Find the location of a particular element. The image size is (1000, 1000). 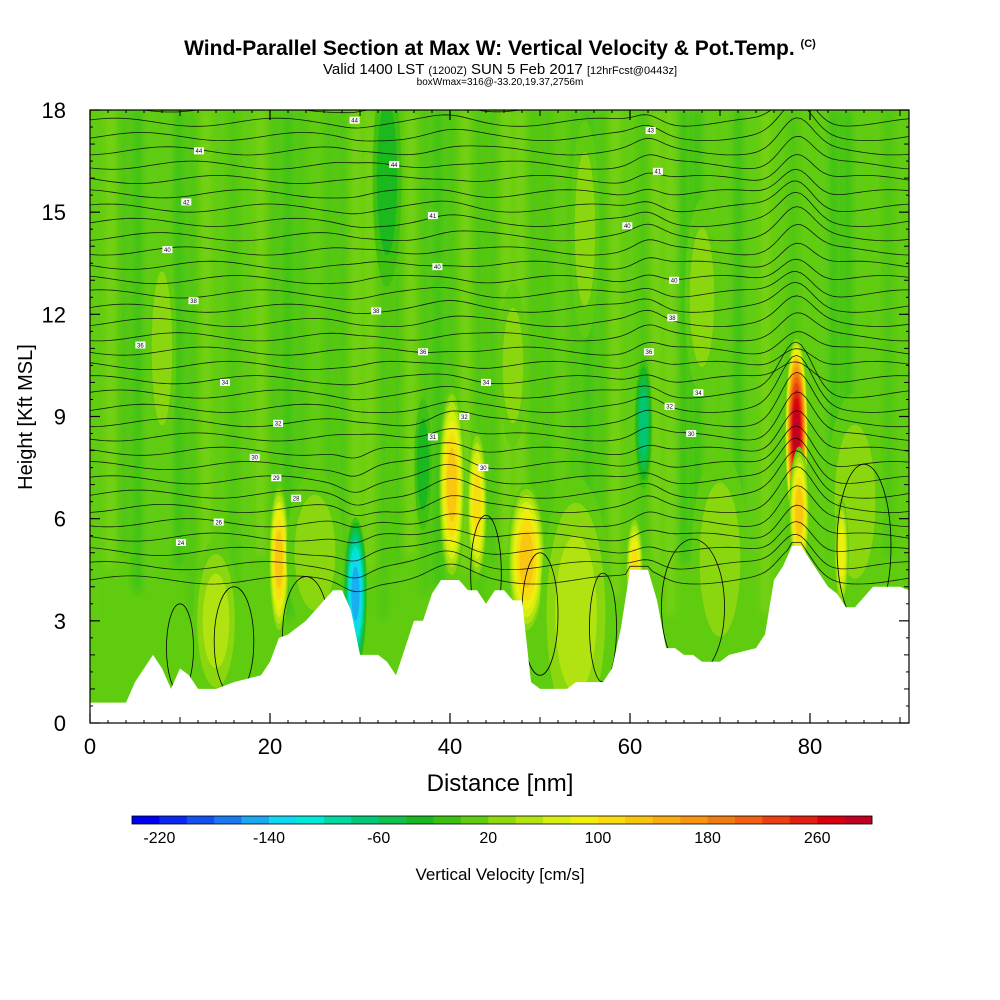

contour-label: 32 is located at coordinates (669, 406).